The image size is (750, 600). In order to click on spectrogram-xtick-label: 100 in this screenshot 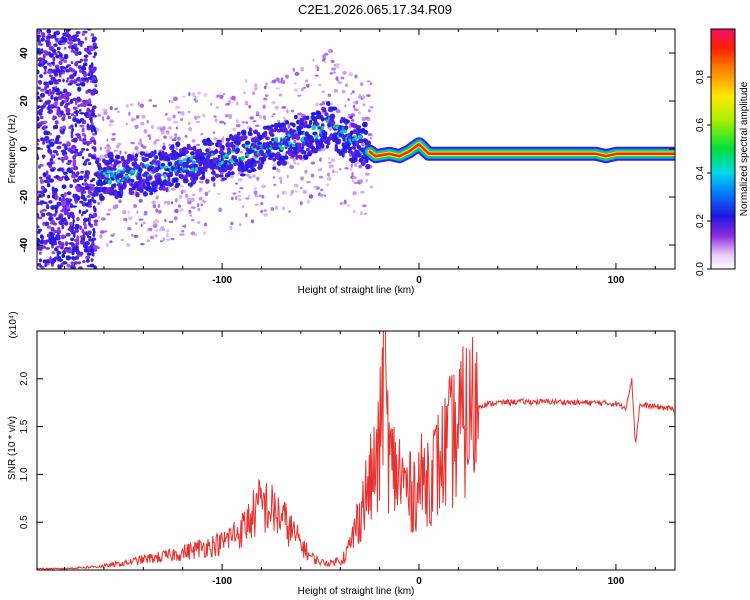, I will do `click(616, 280)`.